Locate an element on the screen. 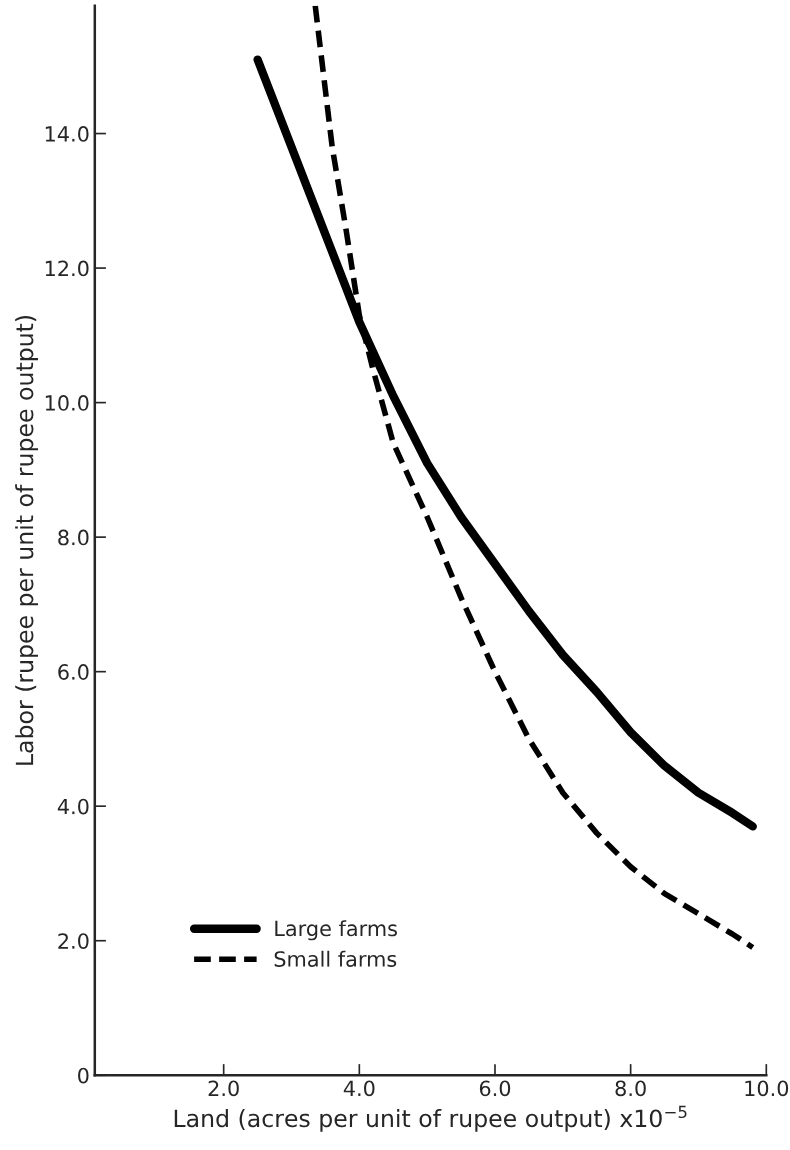 This screenshot has height=1150, width=790. y-tick-label: 8.0 is located at coordinates (73, 537).